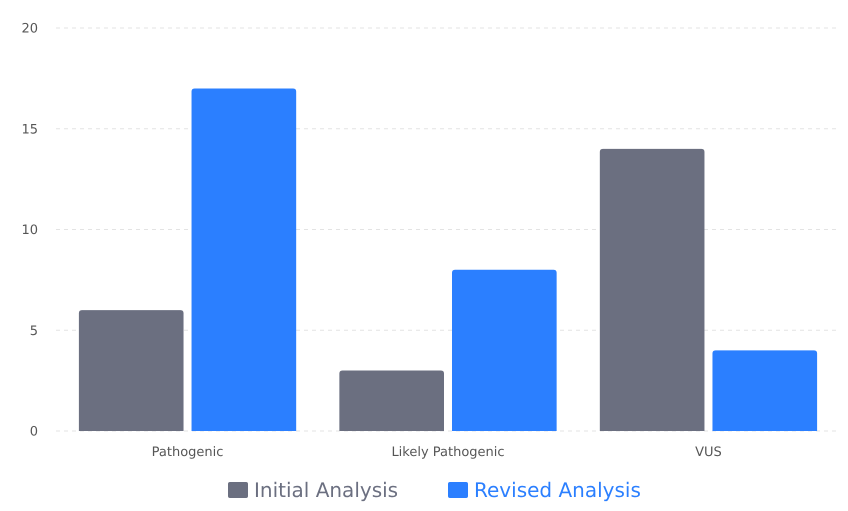 The height and width of the screenshot is (511, 848). What do you see at coordinates (34, 432) in the screenshot?
I see `y-tick-label: 0` at bounding box center [34, 432].